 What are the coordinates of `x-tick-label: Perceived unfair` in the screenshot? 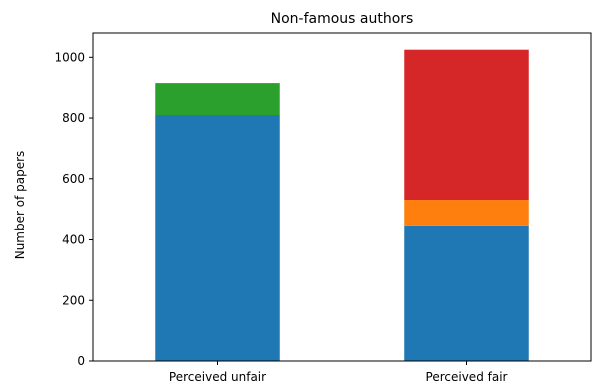 It's located at (217, 377).